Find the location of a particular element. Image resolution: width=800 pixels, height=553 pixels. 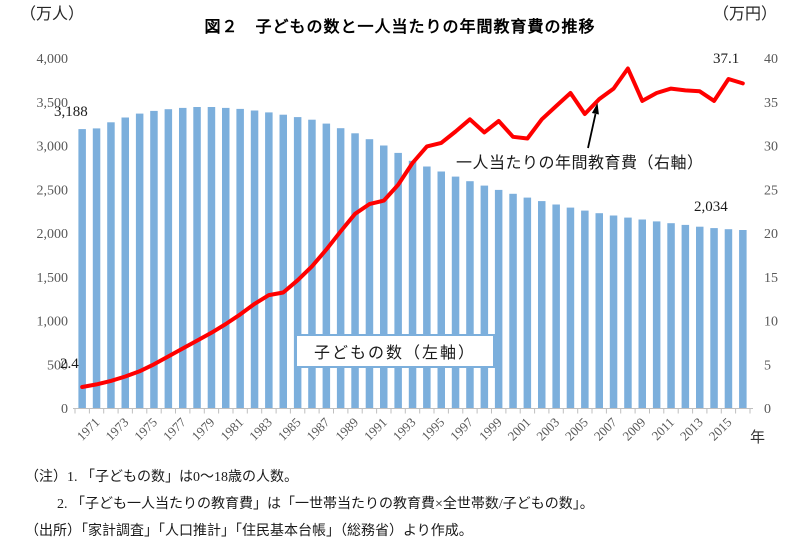

bar-1982 is located at coordinates (254, 259).